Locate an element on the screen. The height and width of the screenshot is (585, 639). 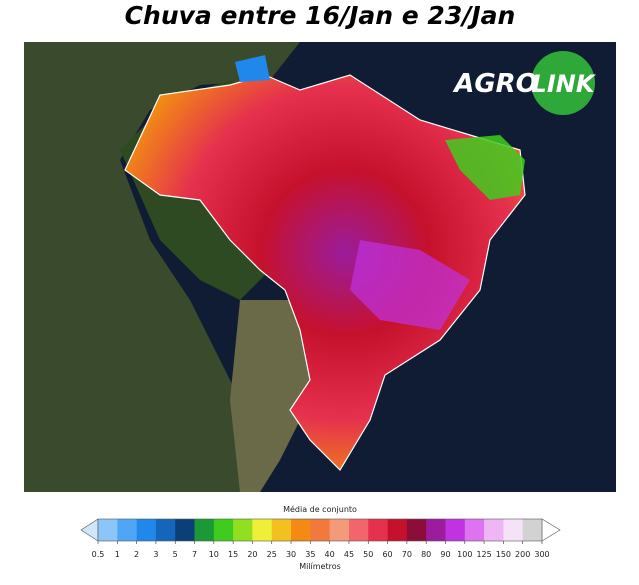
colorbar-tick-label: 70 is located at coordinates (407, 554).